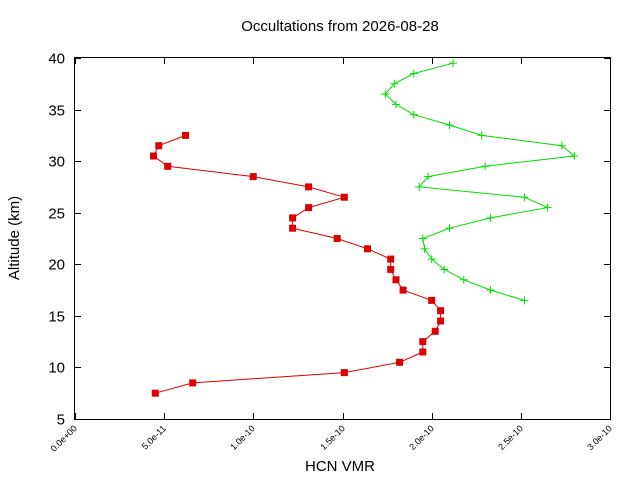  What do you see at coordinates (599, 437) in the screenshot?
I see `x-tick-label: 3.0e-10` at bounding box center [599, 437].